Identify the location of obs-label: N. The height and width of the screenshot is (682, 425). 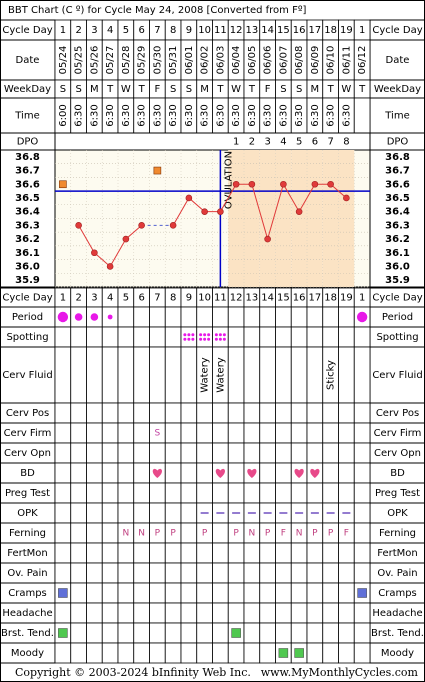
(141, 534).